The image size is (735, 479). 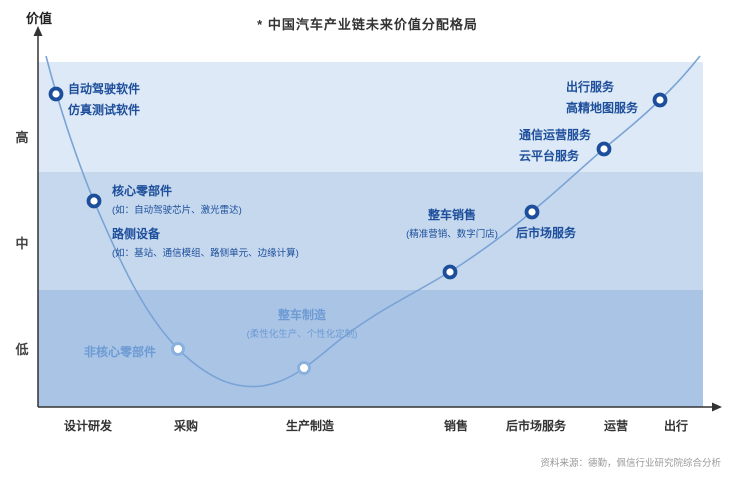 I want to click on point-vehicle-sales, so click(x=450, y=272).